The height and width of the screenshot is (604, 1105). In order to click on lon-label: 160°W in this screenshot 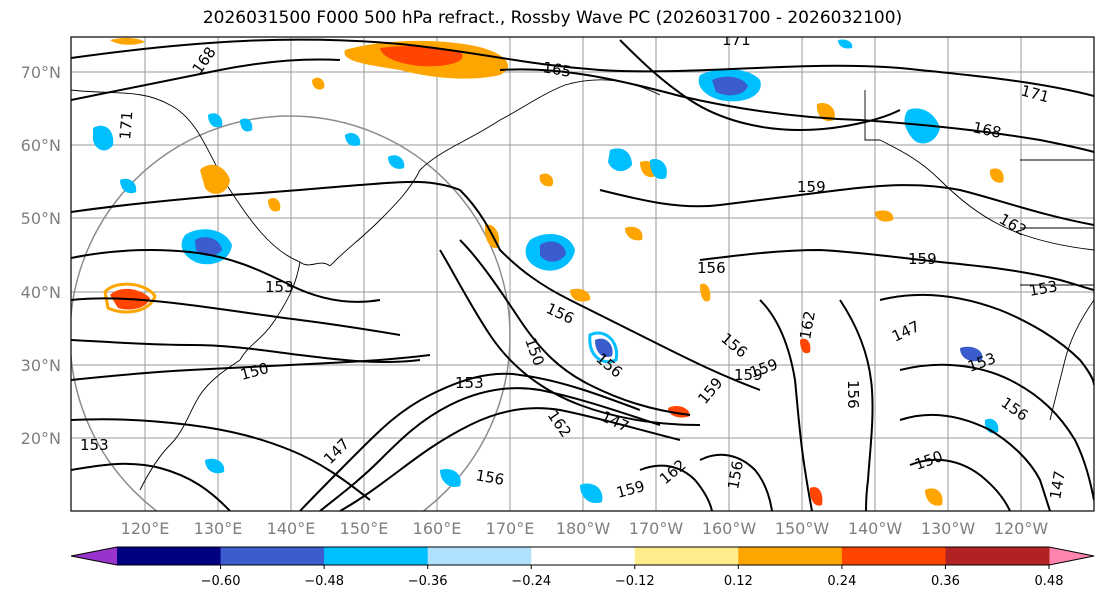, I will do `click(729, 528)`.